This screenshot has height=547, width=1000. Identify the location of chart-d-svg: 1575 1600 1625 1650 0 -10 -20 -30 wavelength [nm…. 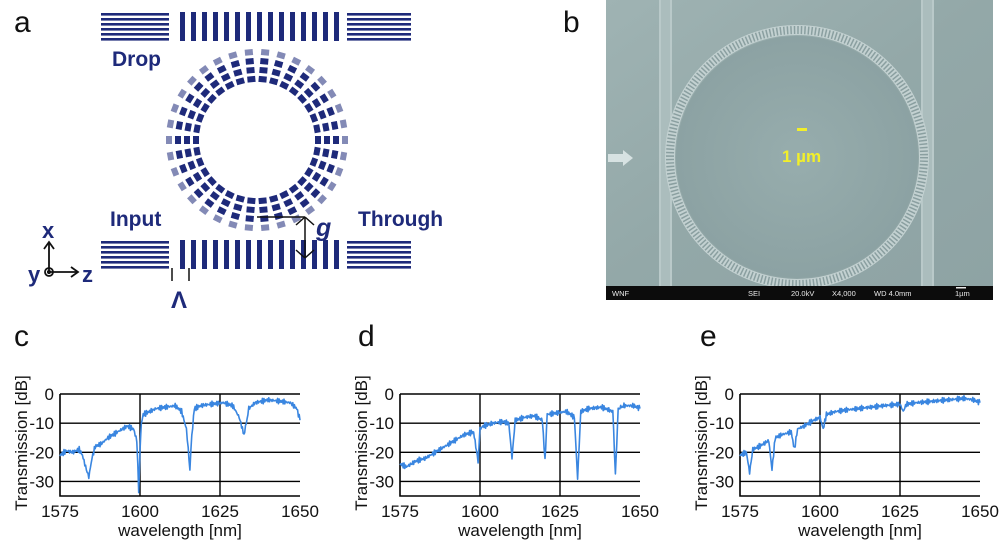
(505, 457).